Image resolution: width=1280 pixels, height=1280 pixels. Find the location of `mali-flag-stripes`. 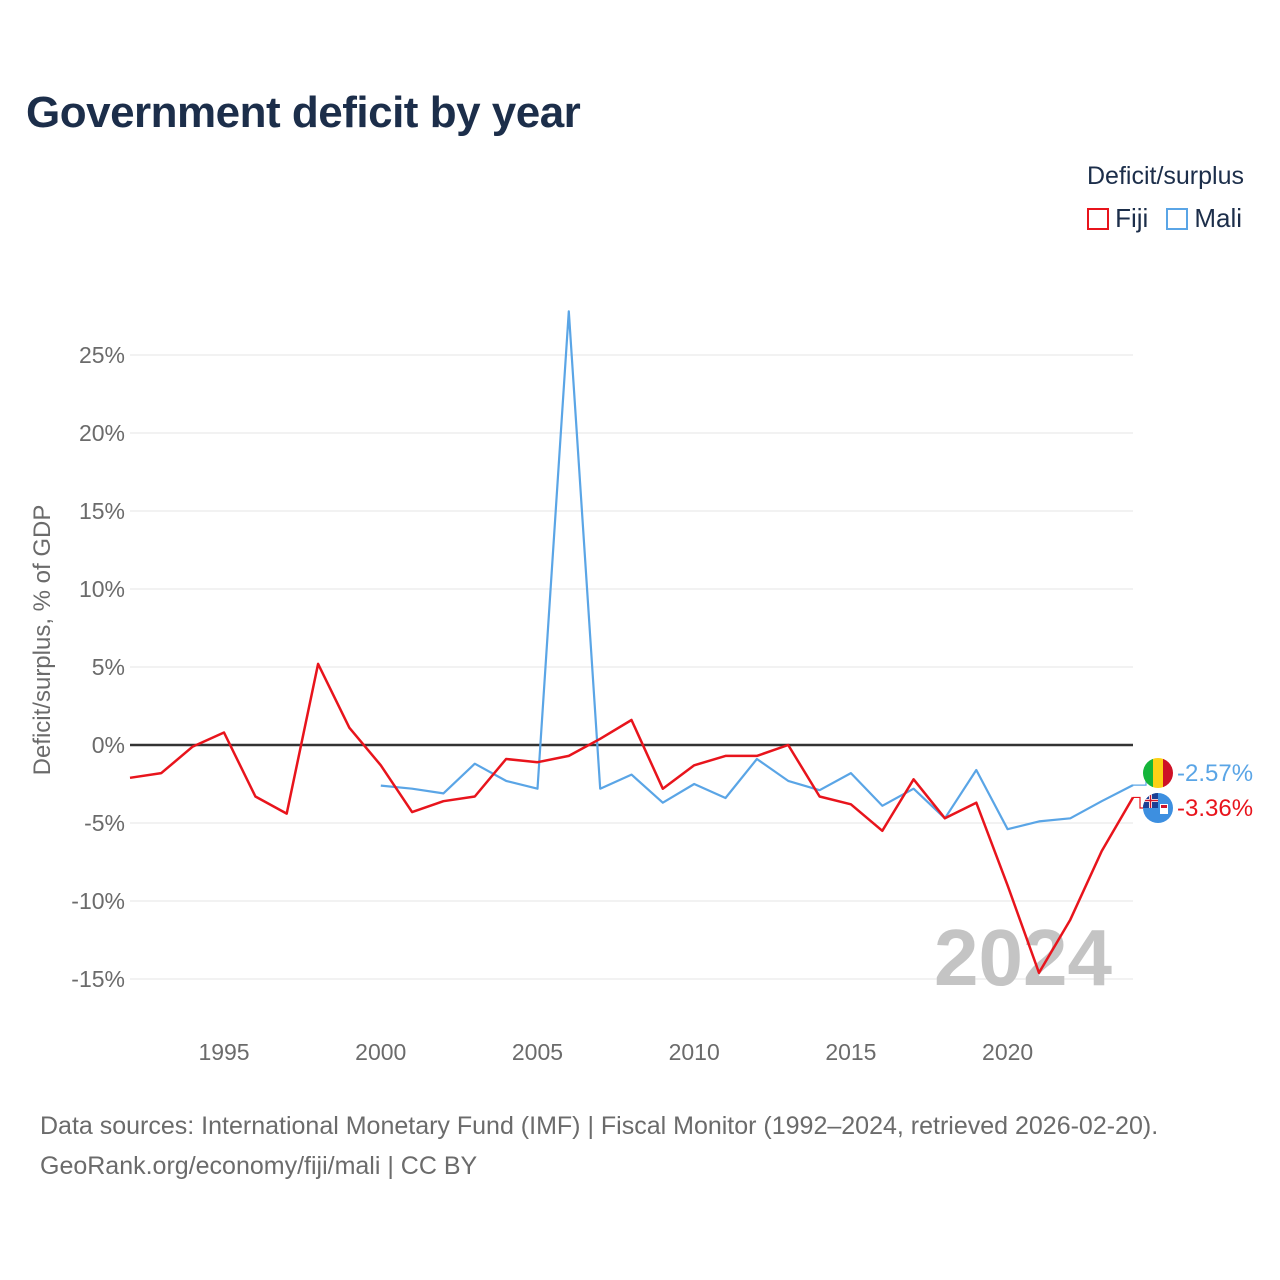

mali-flag-stripes is located at coordinates (1158, 773).